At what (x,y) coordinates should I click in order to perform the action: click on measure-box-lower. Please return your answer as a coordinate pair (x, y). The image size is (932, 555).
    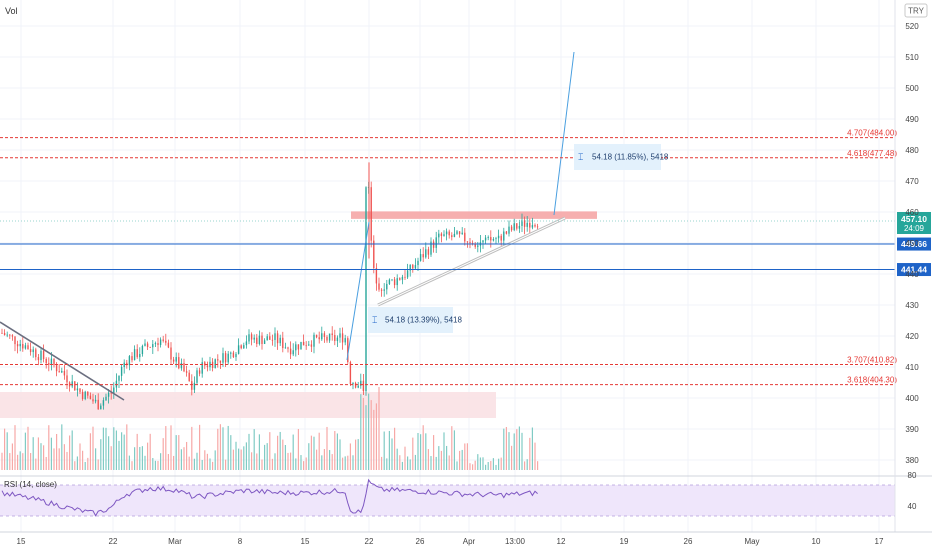
    Looking at the image, I should click on (410, 320).